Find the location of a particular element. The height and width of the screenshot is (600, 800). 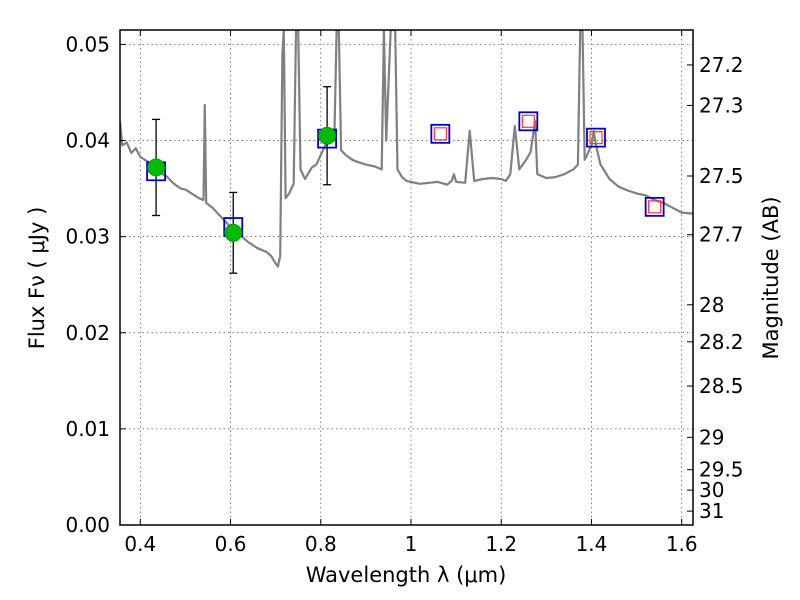

right-tick-label: 28.5 is located at coordinates (721, 386).